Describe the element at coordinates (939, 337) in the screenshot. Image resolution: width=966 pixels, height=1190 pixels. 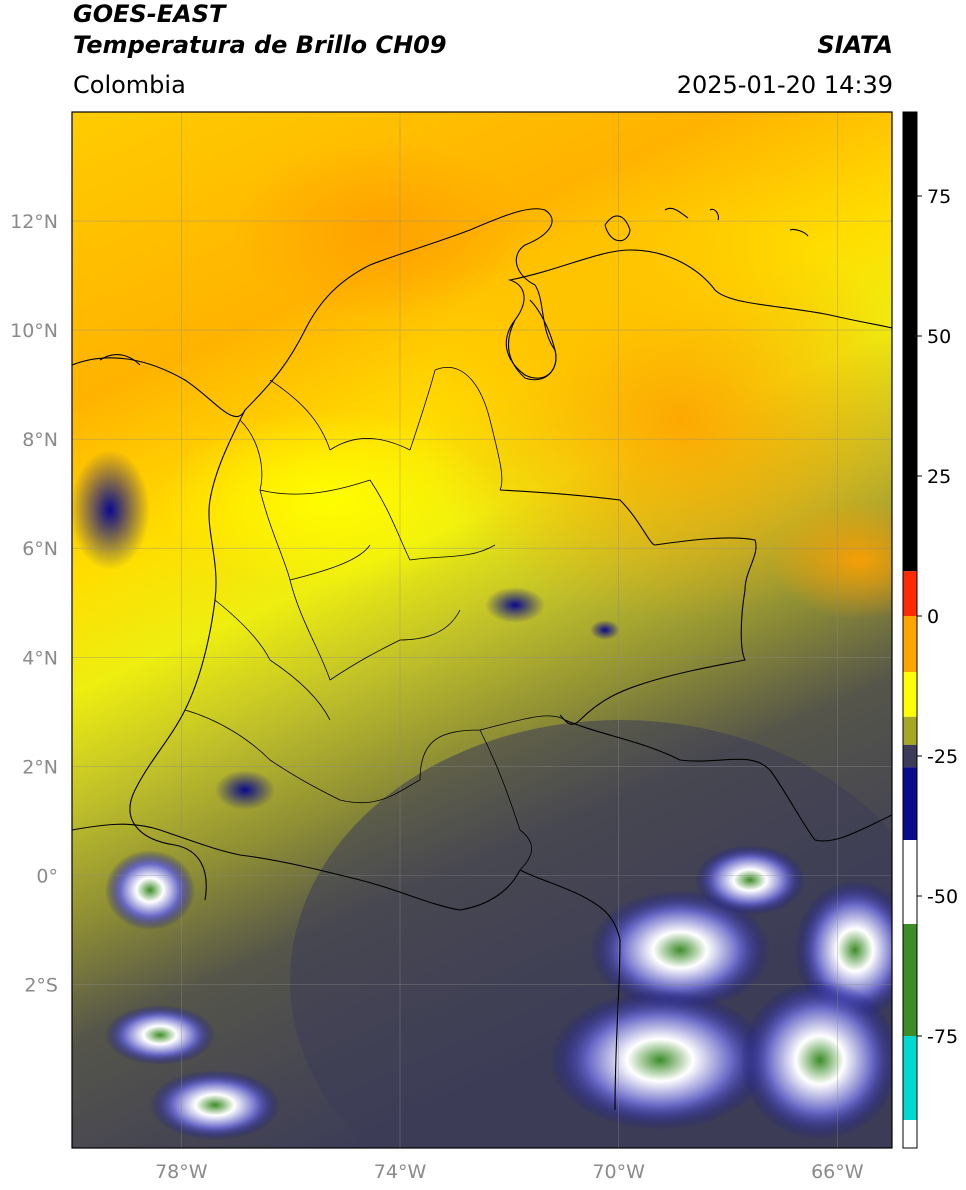
I see `colorbar-tick-label: 50` at that location.